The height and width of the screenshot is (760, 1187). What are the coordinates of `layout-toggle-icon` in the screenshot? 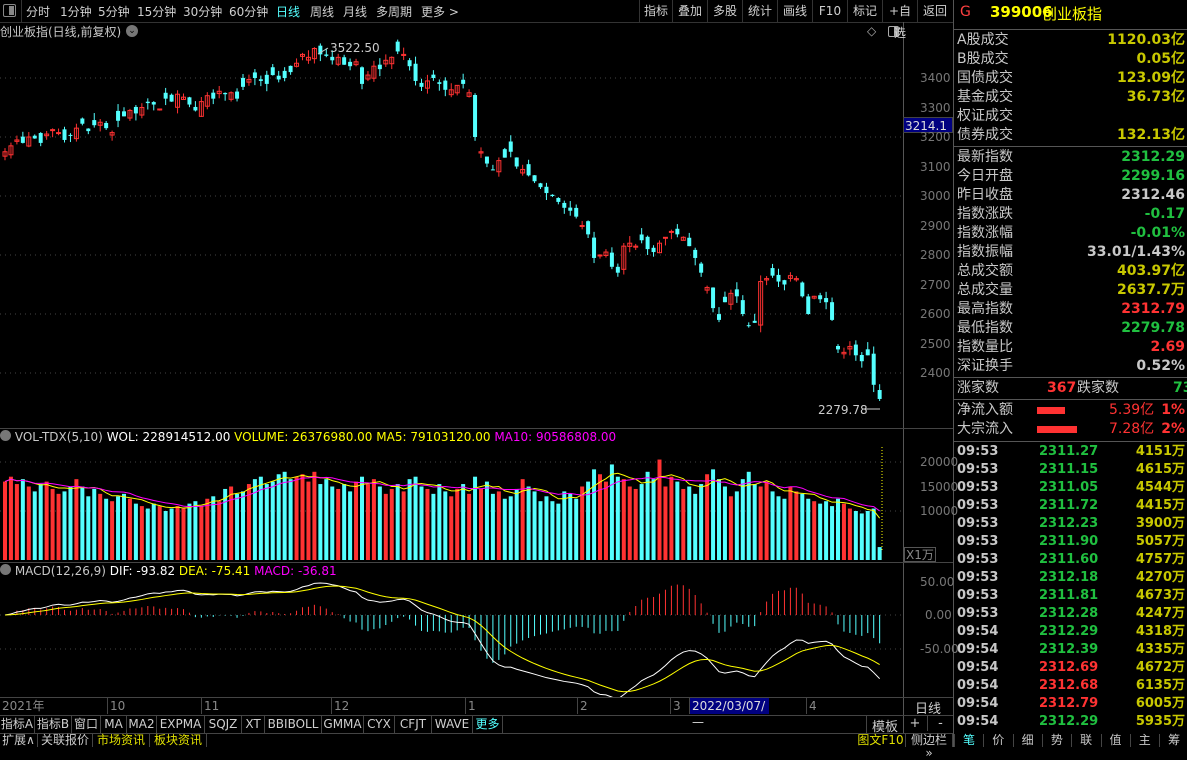 It's located at (9, 10).